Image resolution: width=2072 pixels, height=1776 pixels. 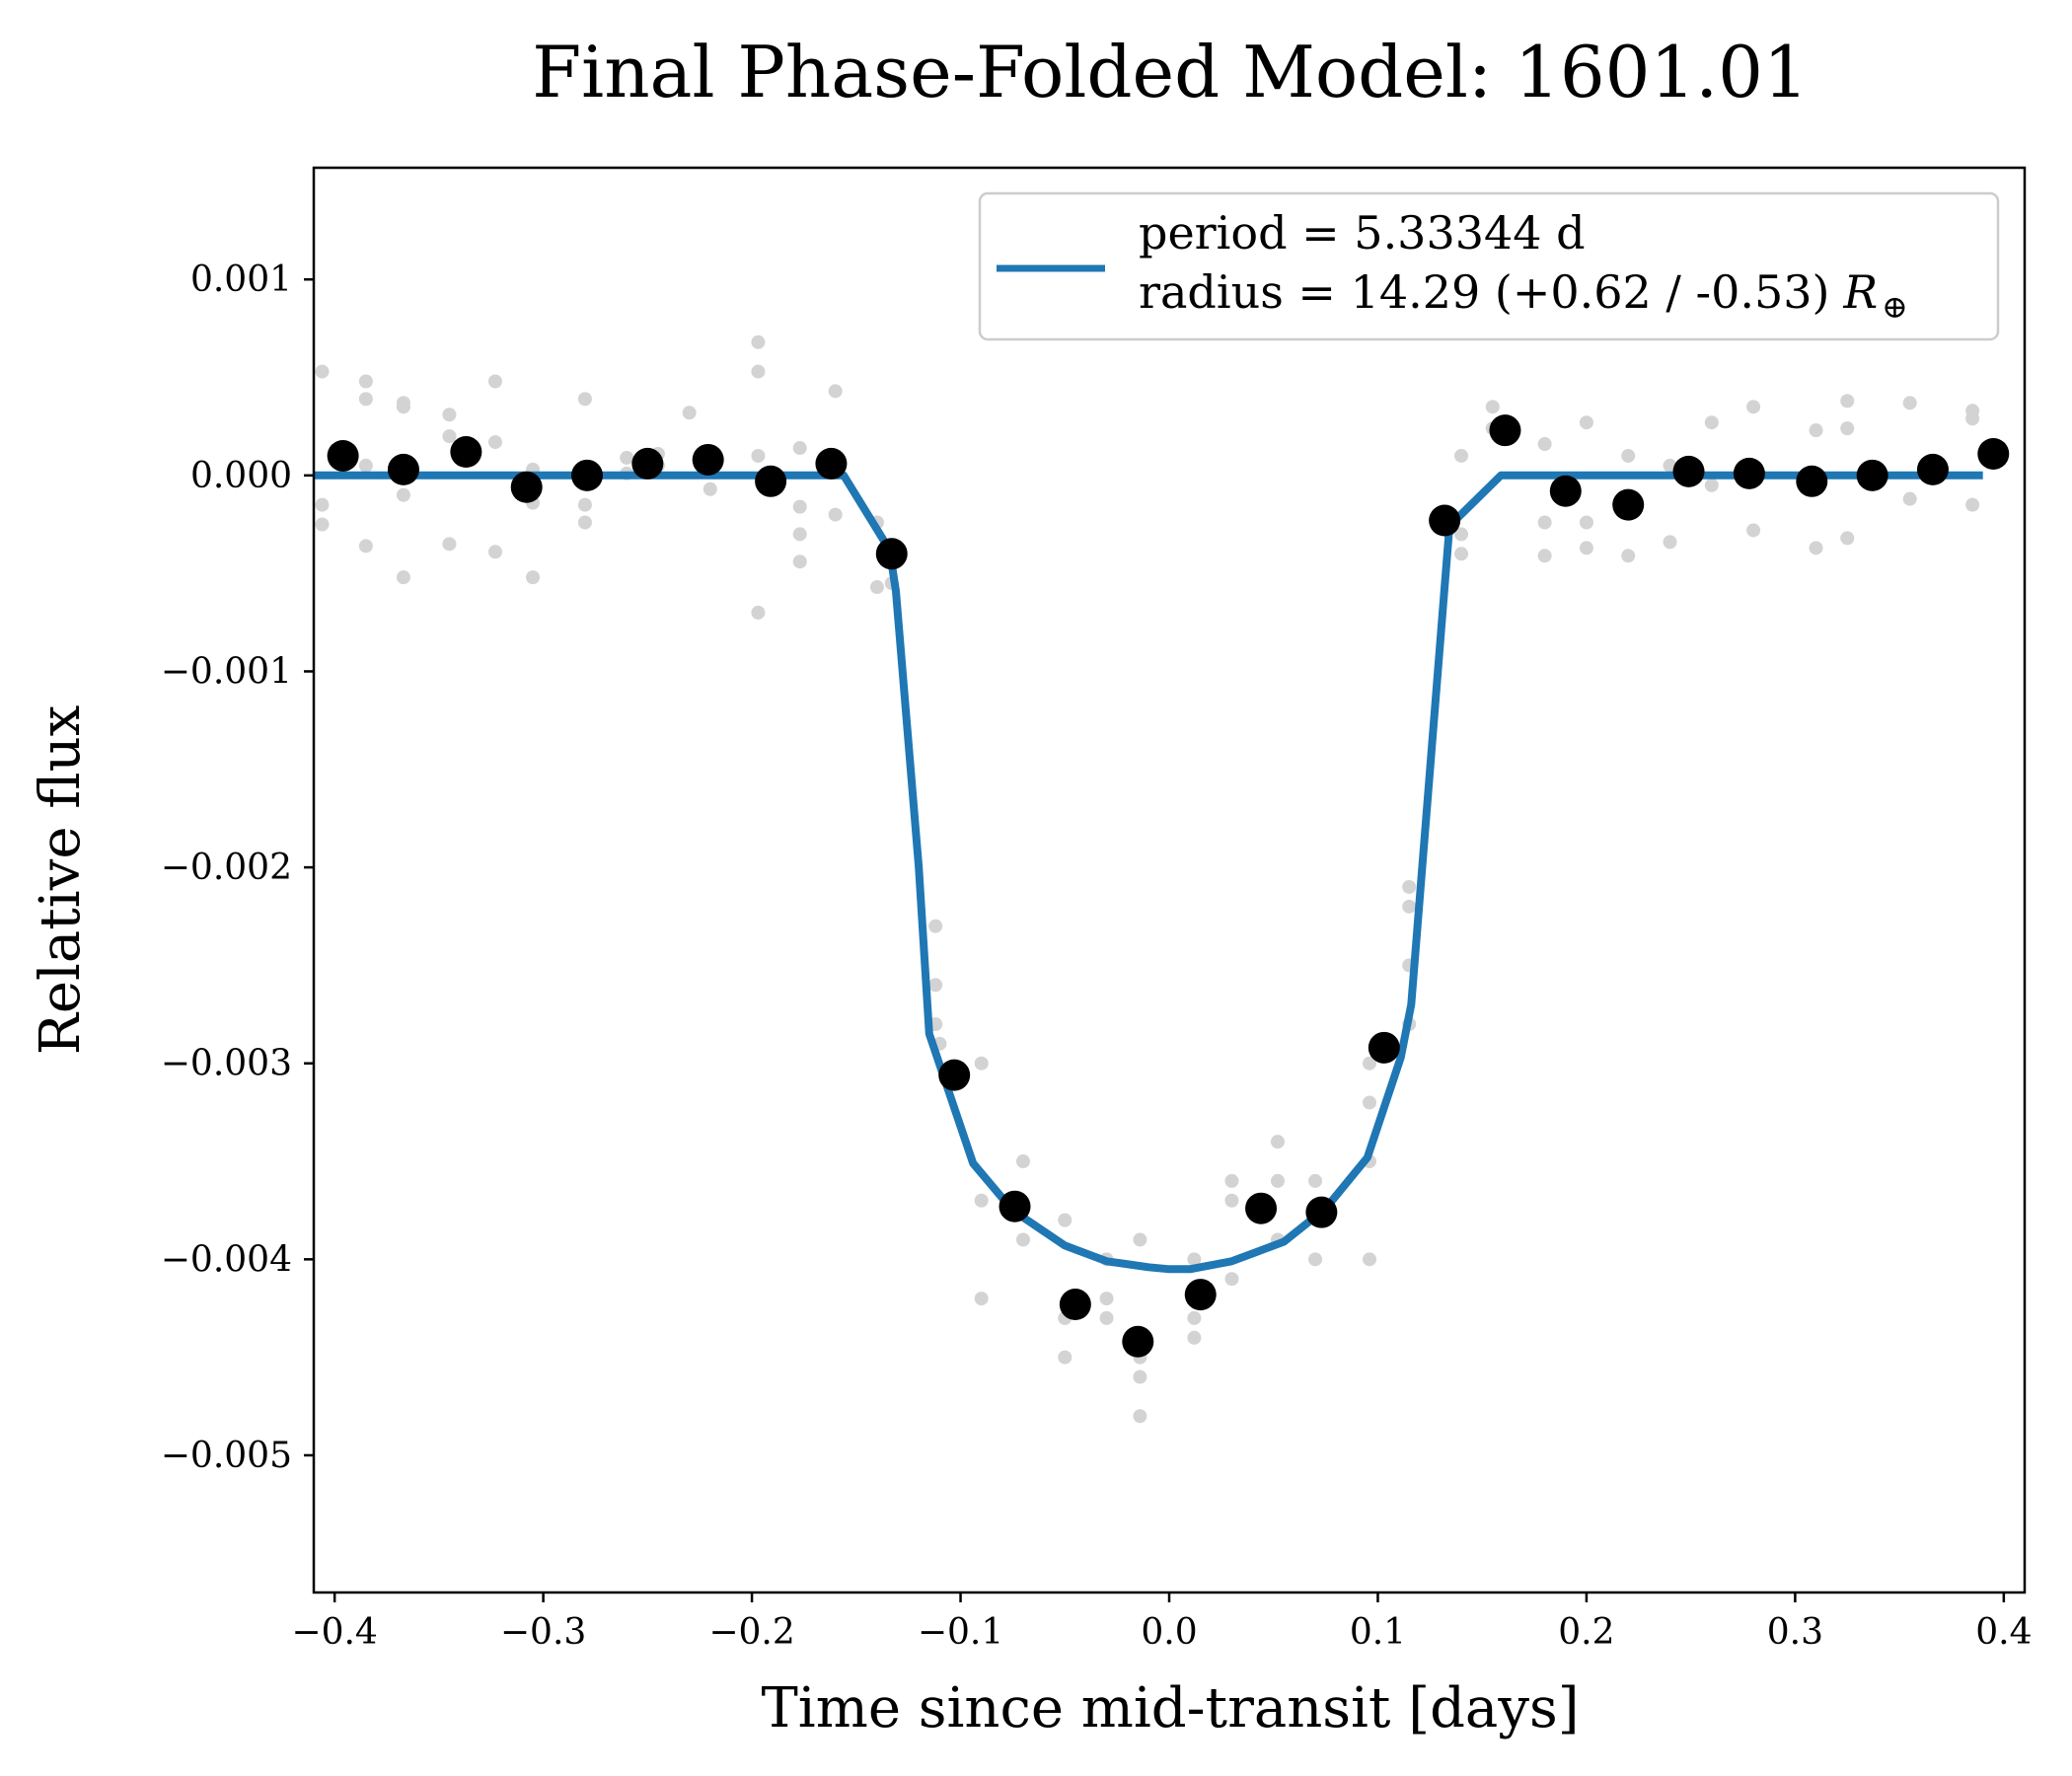 I want to click on legend-radius-text: radius = 14.29 (+0.62 / -0.53) R ⊕, so click(x=1524, y=296).